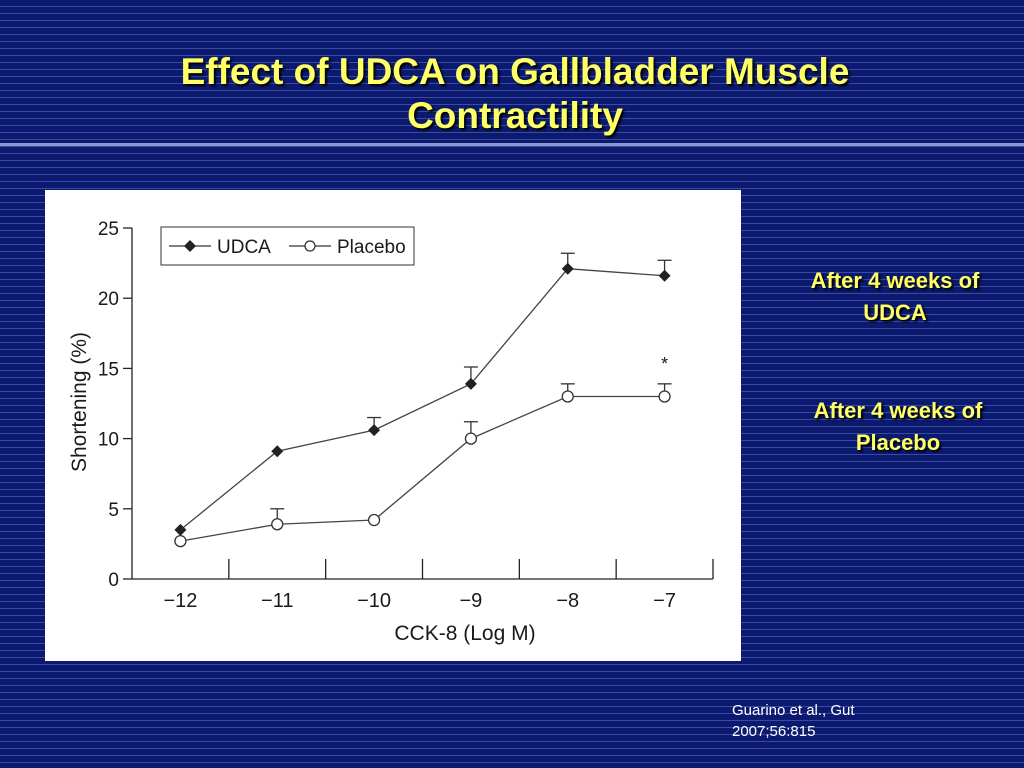 Image resolution: width=1024 pixels, height=768 pixels. Describe the element at coordinates (108, 299) in the screenshot. I see `y-tick-label: 20` at that location.